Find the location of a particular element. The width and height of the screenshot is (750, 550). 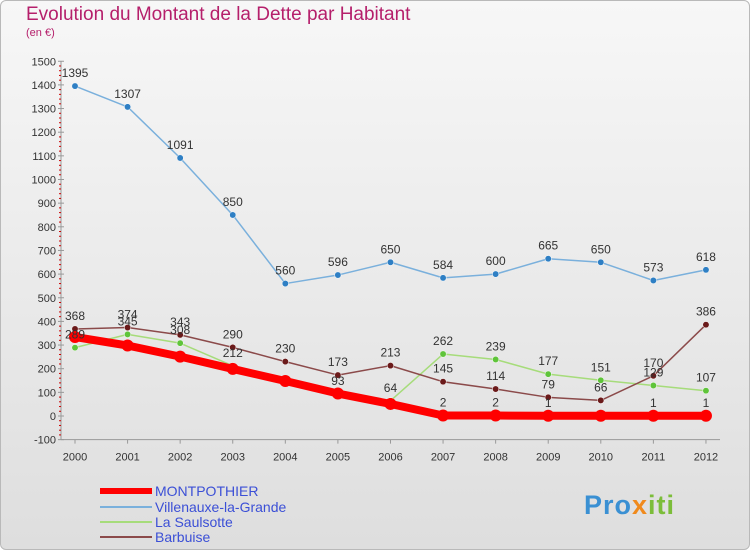

legend-label-barbuise: Barbuise is located at coordinates (183, 537).